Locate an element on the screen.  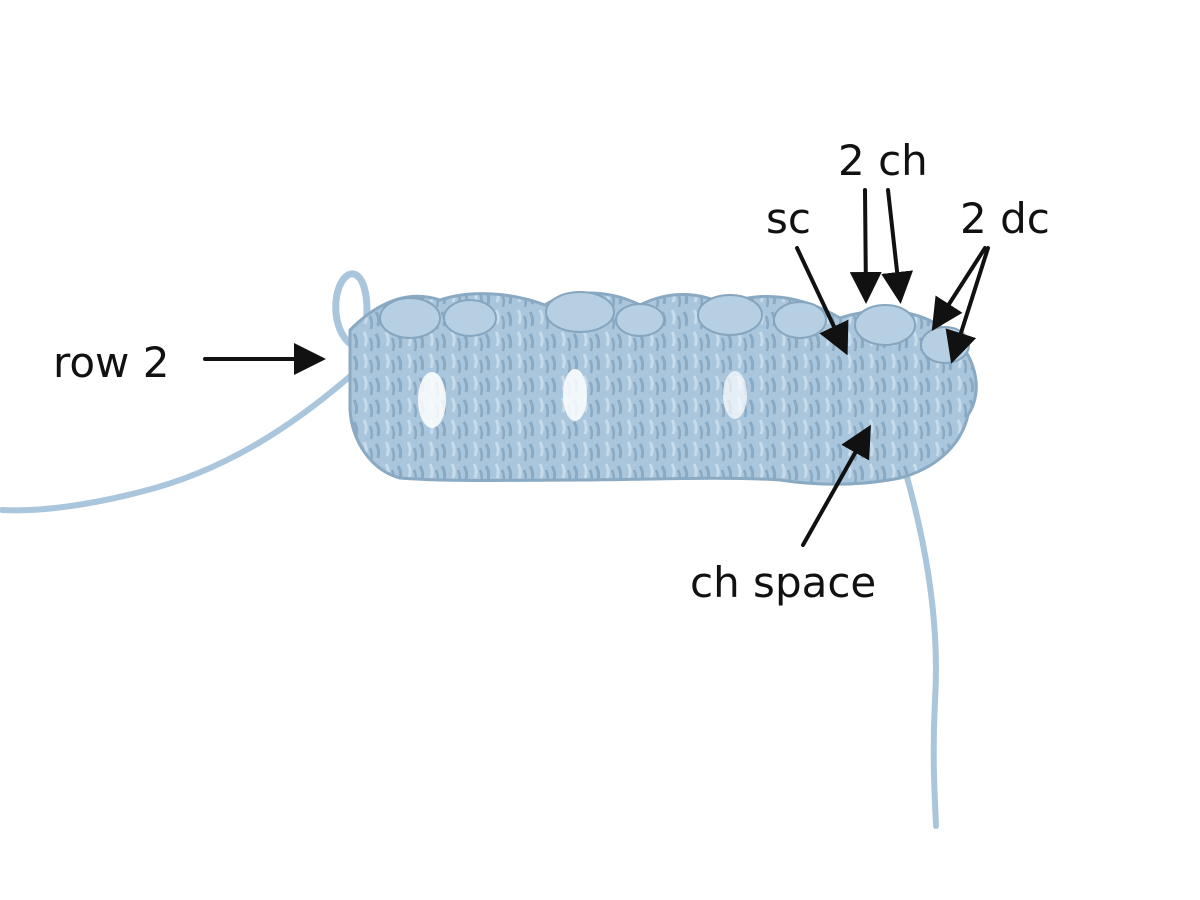
yarn-tail-left is located at coordinates (179, 441).